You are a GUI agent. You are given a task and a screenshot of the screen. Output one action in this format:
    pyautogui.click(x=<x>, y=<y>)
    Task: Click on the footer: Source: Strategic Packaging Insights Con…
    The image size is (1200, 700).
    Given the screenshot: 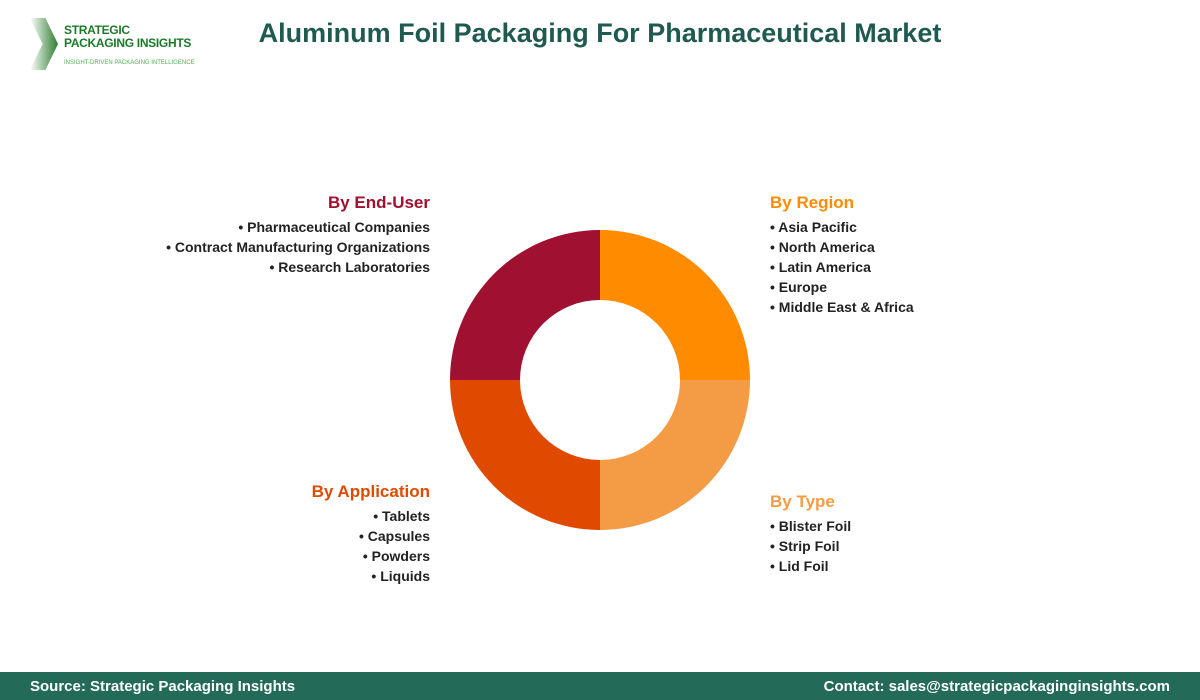 What is the action you would take?
    pyautogui.click(x=600, y=686)
    